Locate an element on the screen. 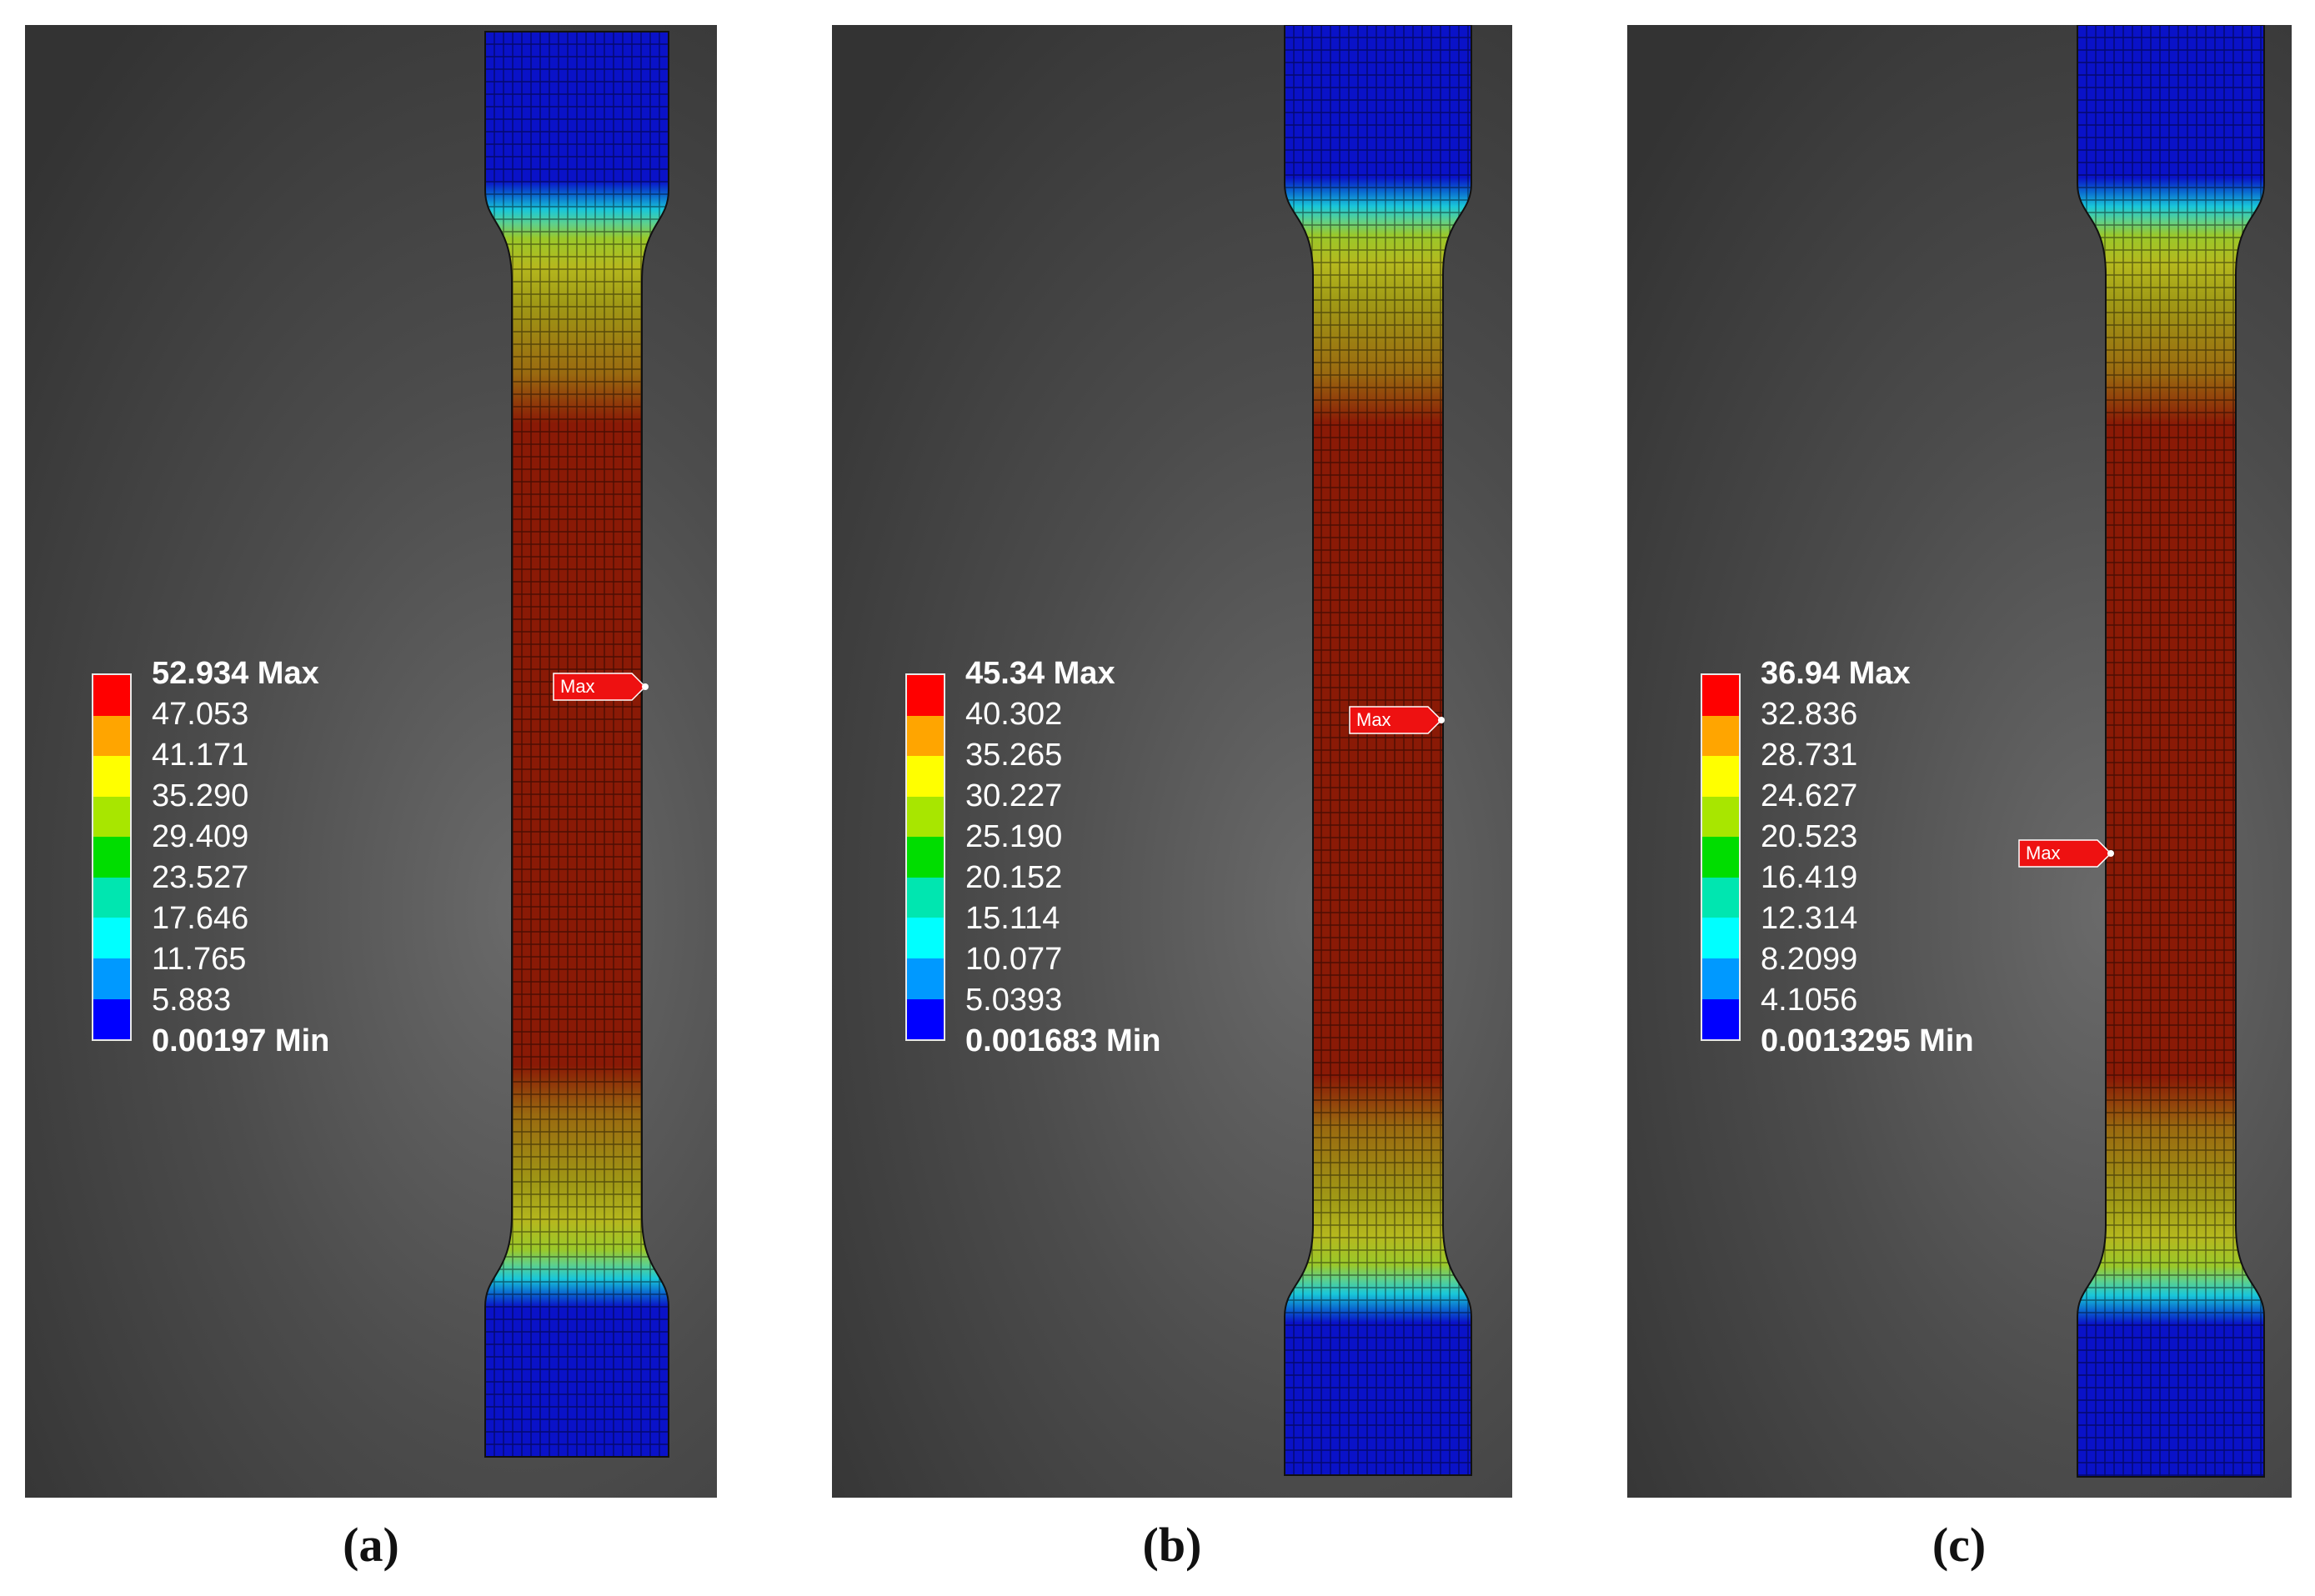 The image size is (2315, 1596). legend-min-label: 0.001683 Min is located at coordinates (1063, 1040).